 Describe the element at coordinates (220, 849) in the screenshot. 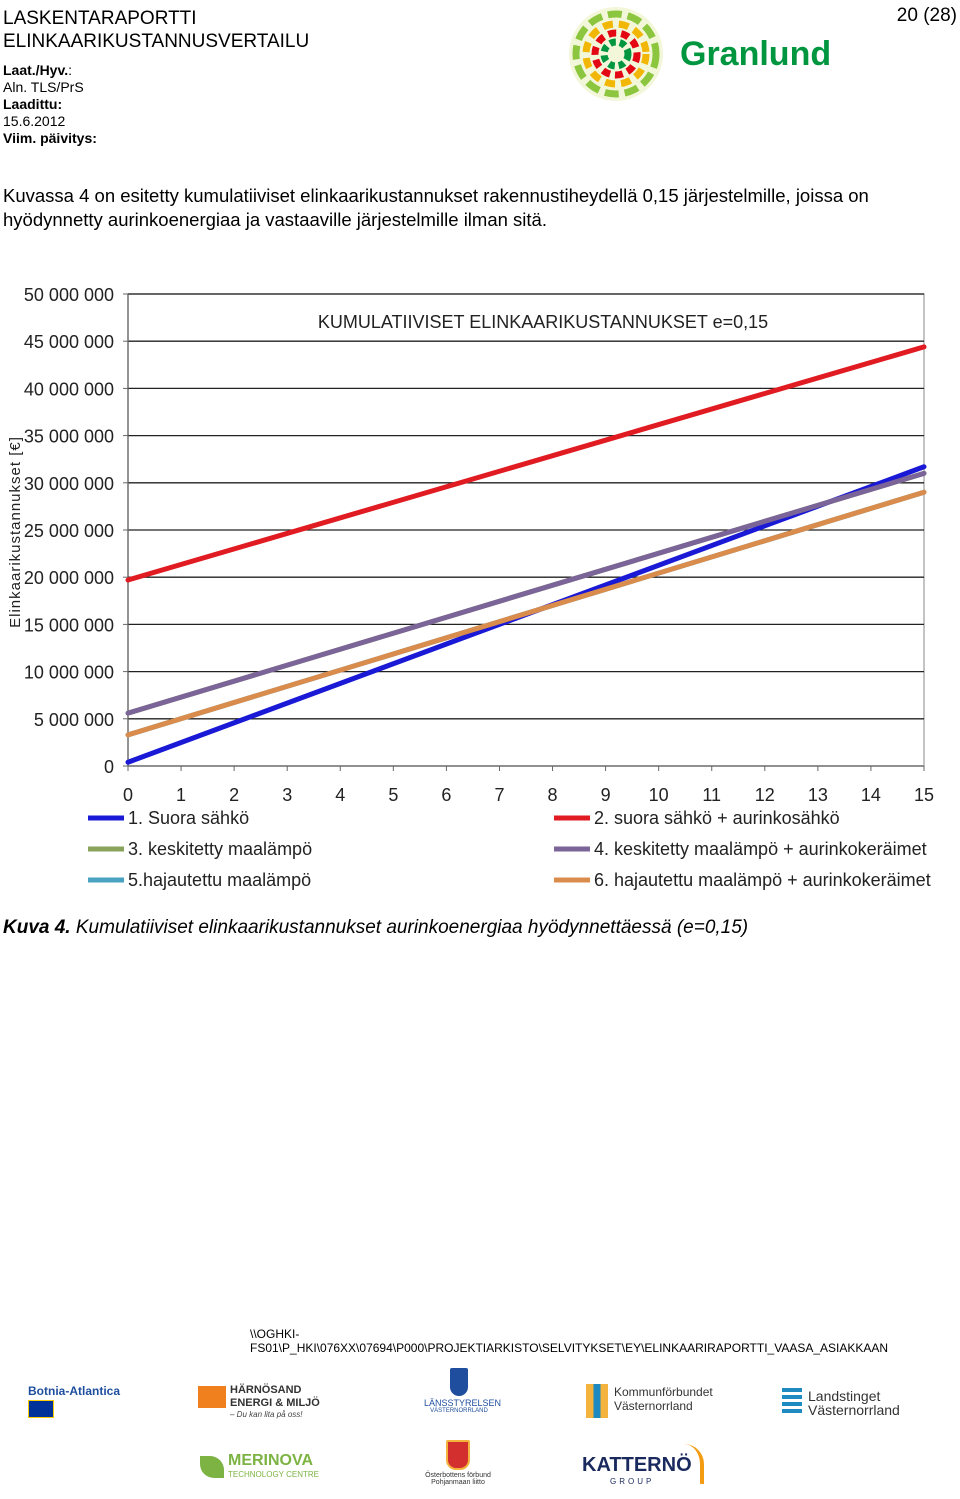

I see `legend-label: 3. keskitetty maalämpö` at that location.